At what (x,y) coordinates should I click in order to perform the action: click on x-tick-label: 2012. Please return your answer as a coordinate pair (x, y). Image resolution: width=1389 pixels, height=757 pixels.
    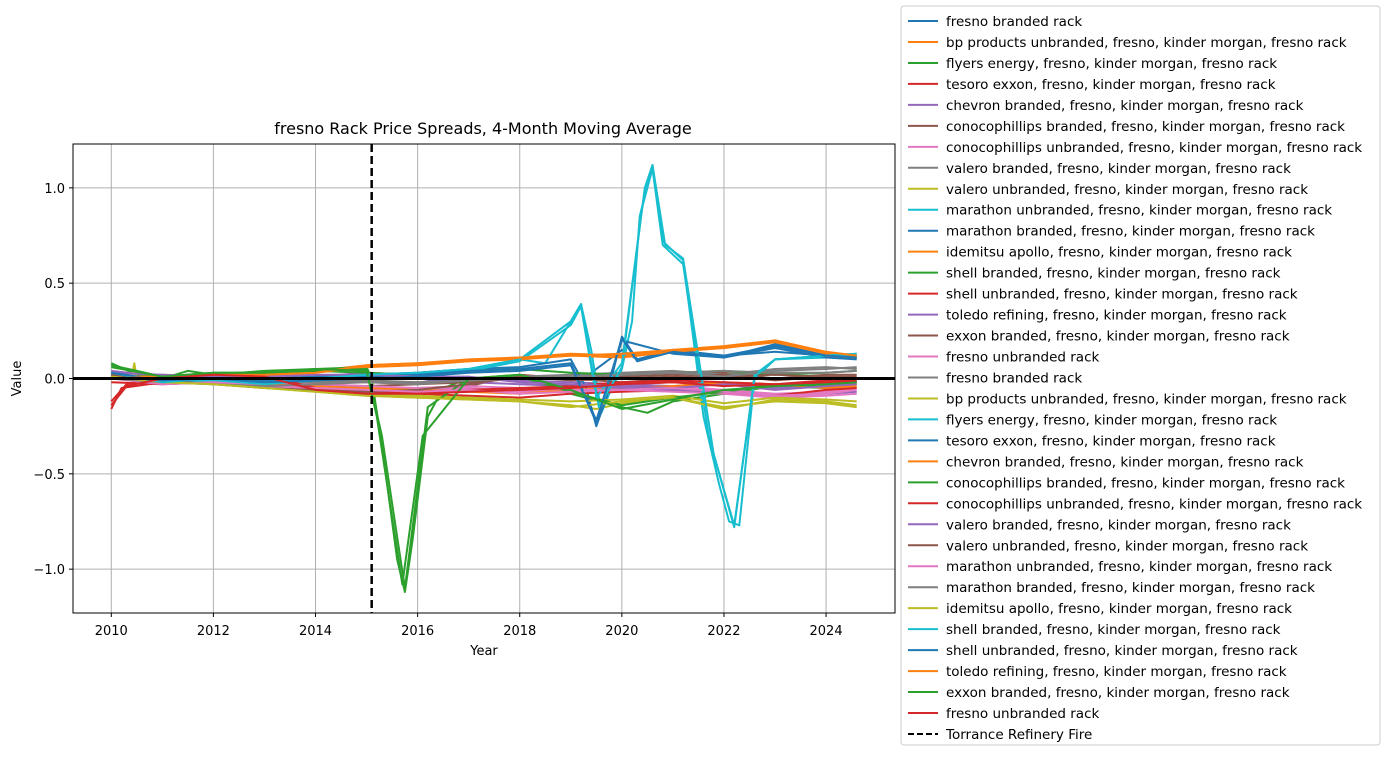
    Looking at the image, I should click on (213, 631).